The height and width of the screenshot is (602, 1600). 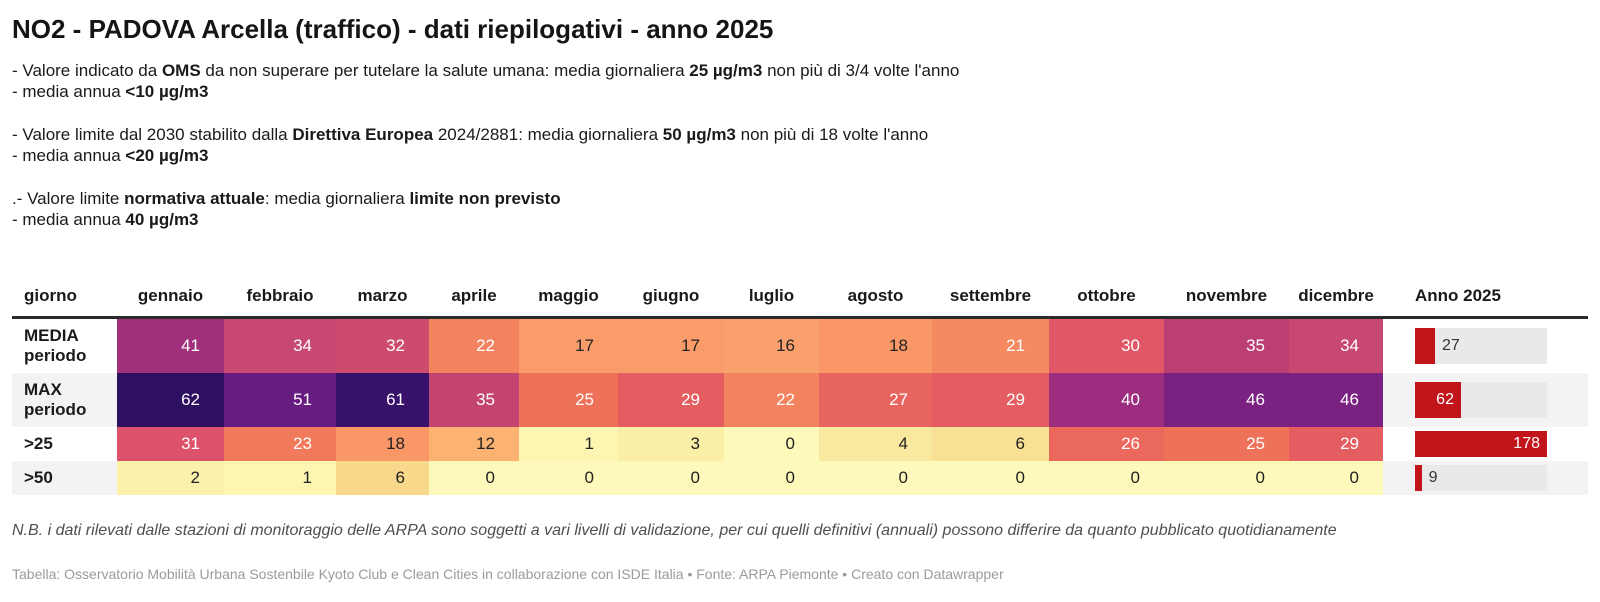 I want to click on note-segment: 50 µg/m3, so click(x=699, y=134).